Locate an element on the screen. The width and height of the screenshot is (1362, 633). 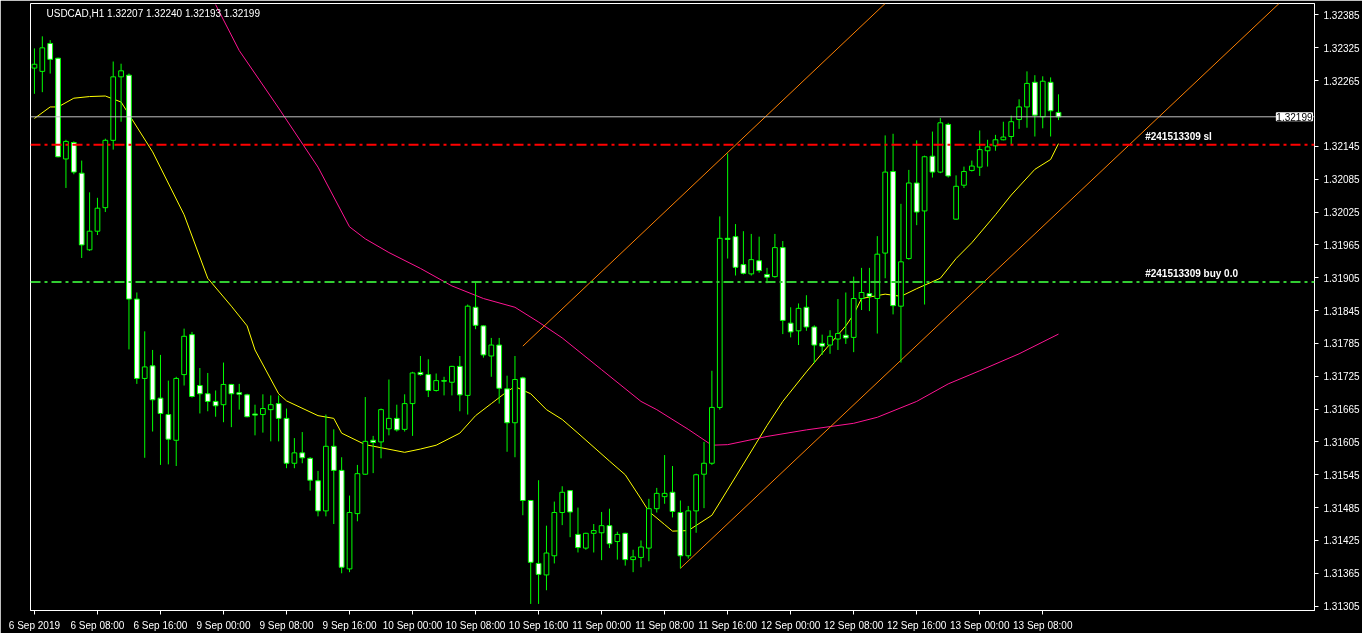
x-tick-label: 9 Sep 00:00 is located at coordinates (223, 625).